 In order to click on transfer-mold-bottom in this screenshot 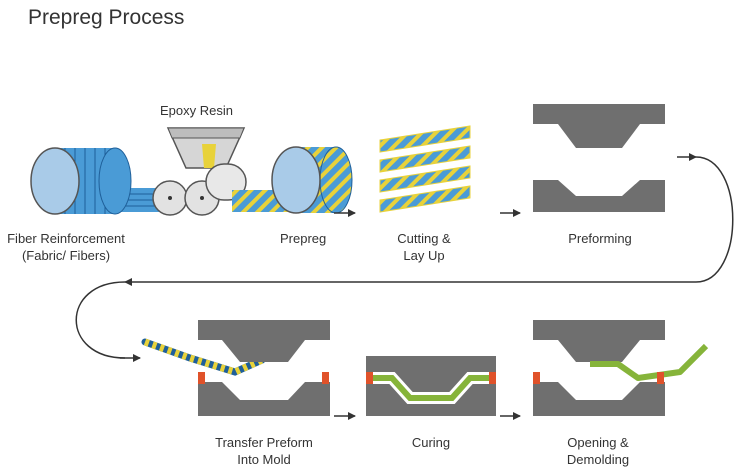, I will do `click(264, 394)`.